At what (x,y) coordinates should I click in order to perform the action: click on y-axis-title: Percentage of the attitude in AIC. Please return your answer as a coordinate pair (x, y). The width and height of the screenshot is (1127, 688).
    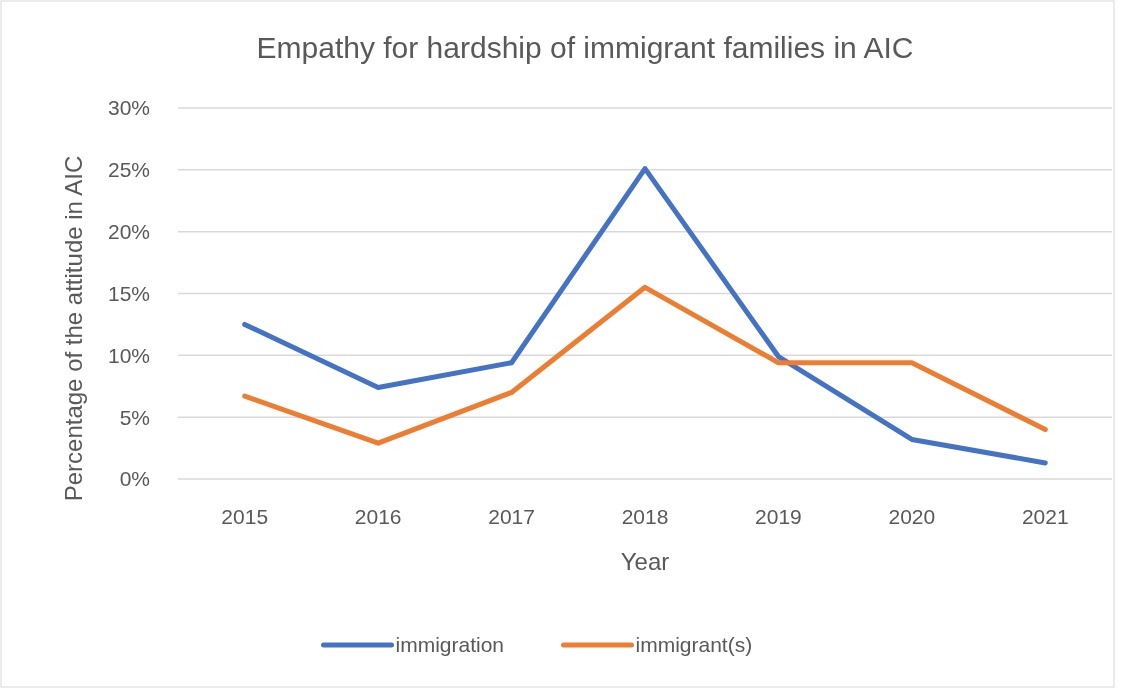
    Looking at the image, I should click on (73, 328).